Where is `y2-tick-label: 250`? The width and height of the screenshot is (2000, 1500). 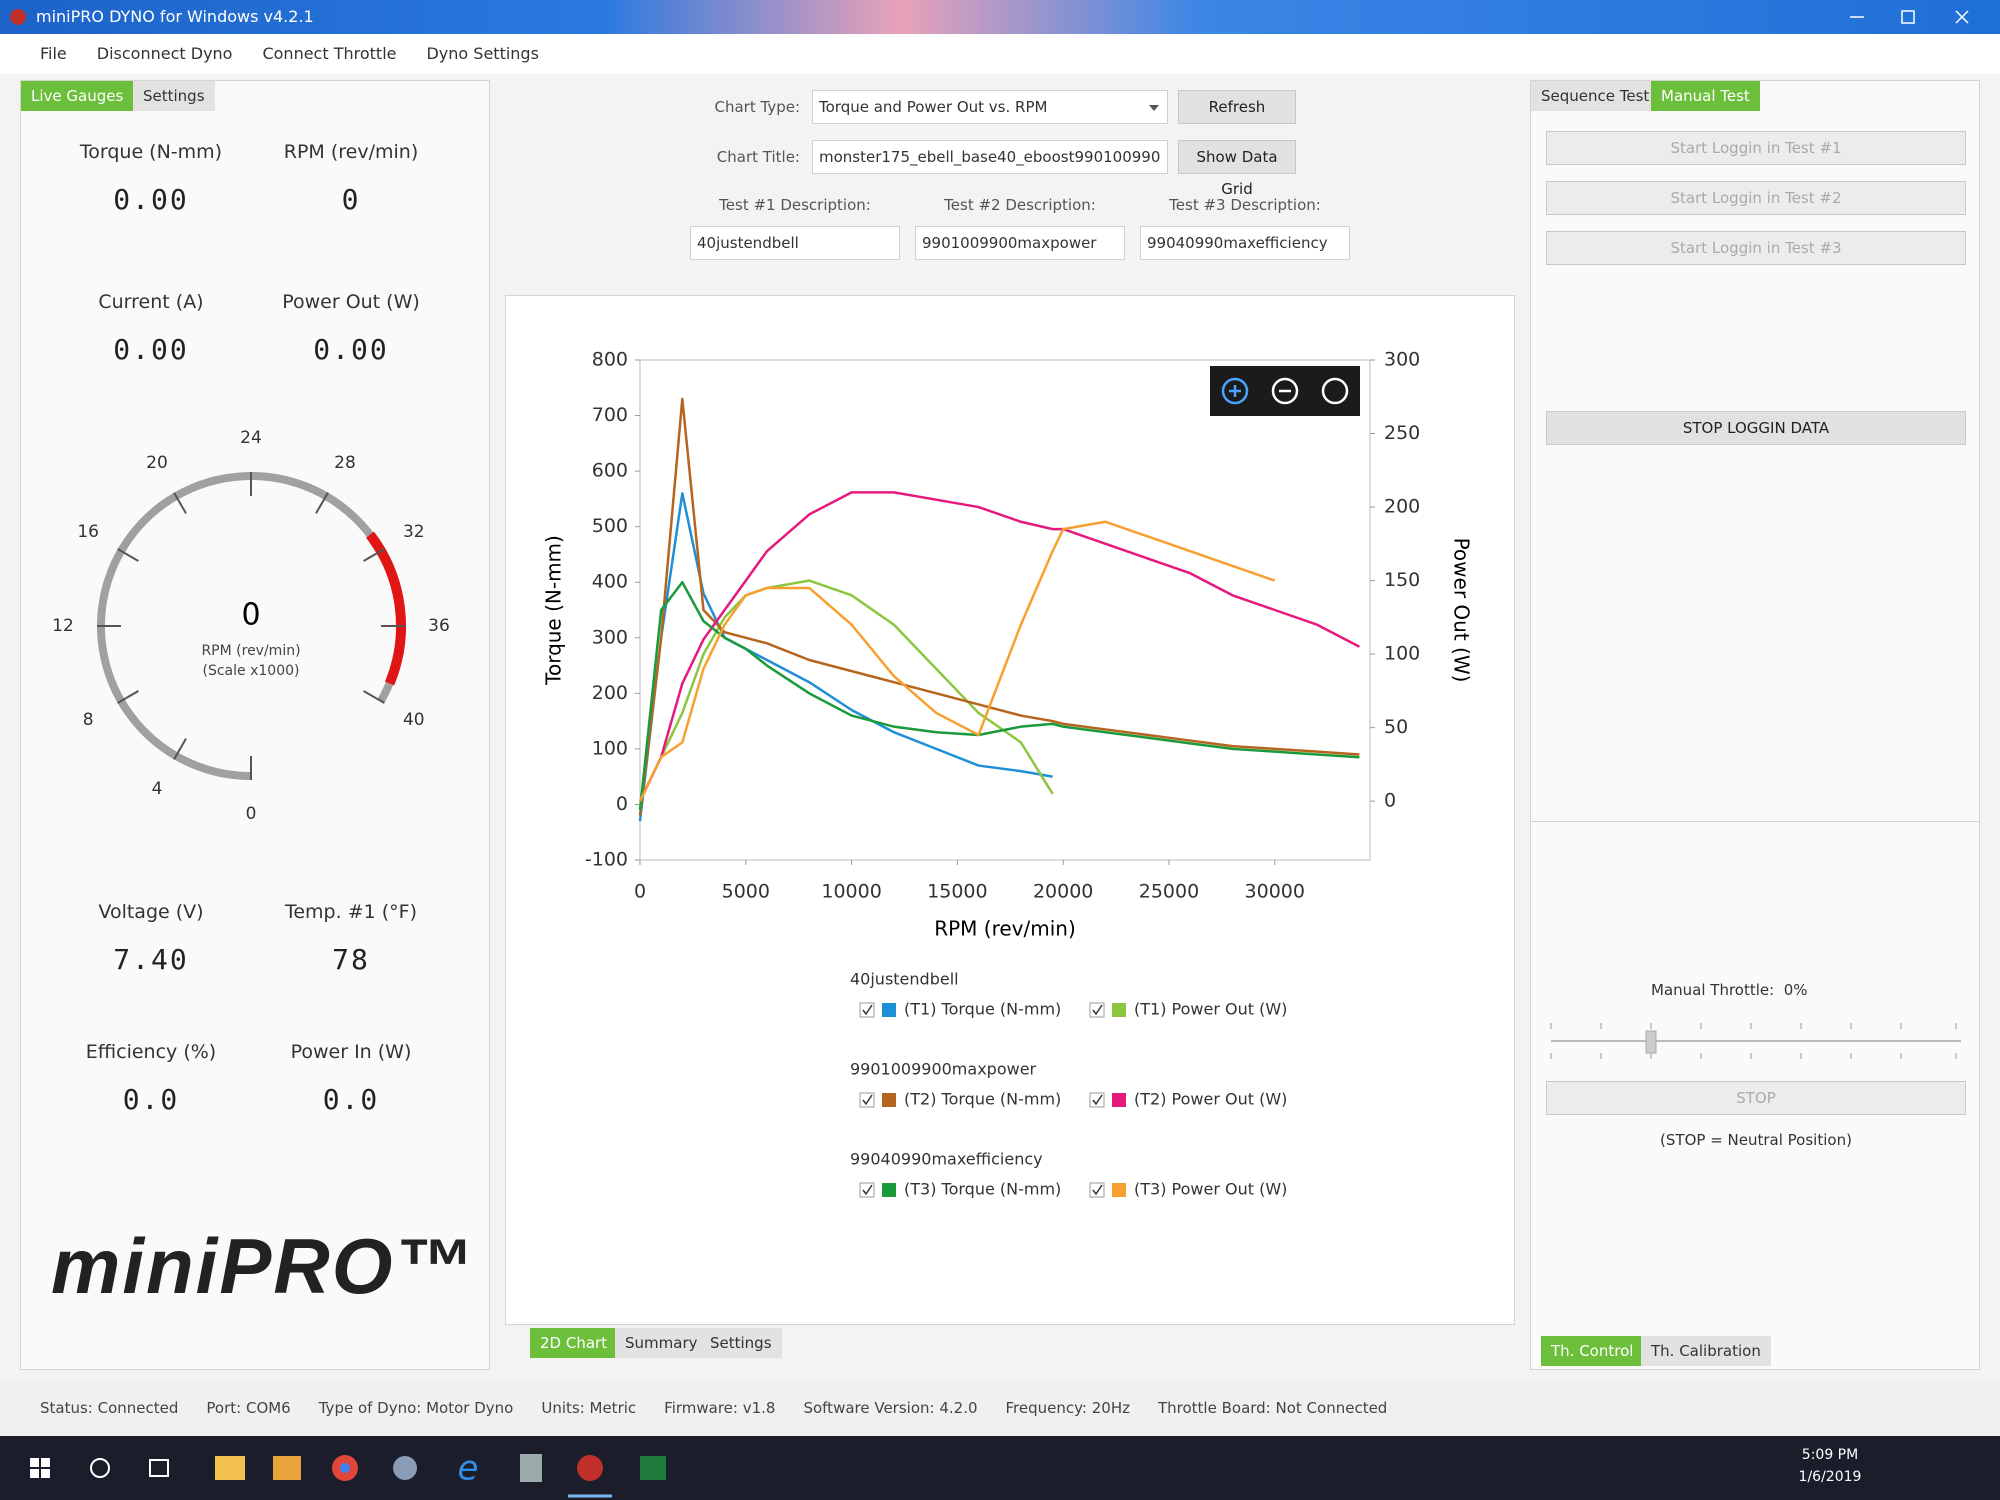
y2-tick-label: 250 is located at coordinates (1402, 433).